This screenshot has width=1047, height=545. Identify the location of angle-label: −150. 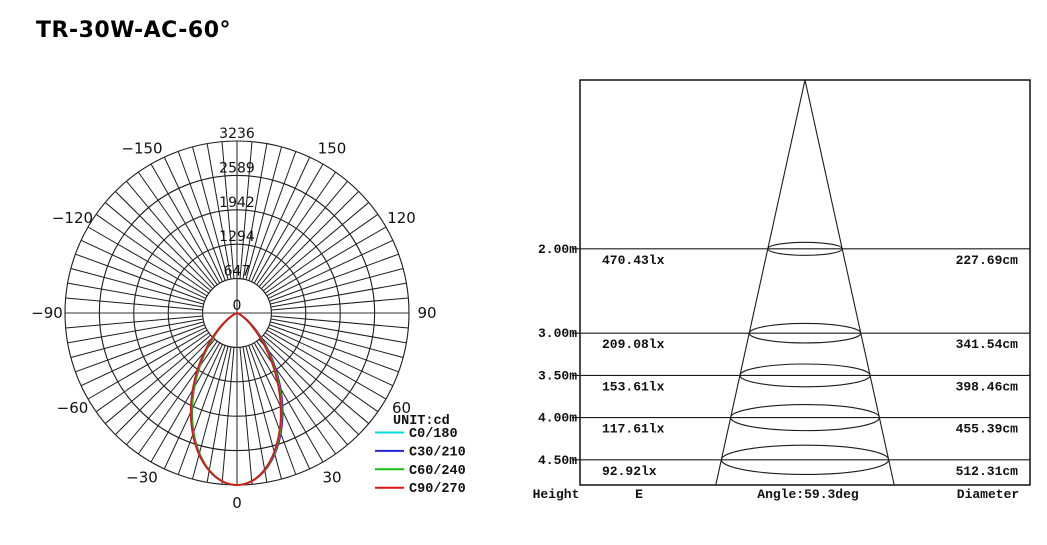
(141, 148).